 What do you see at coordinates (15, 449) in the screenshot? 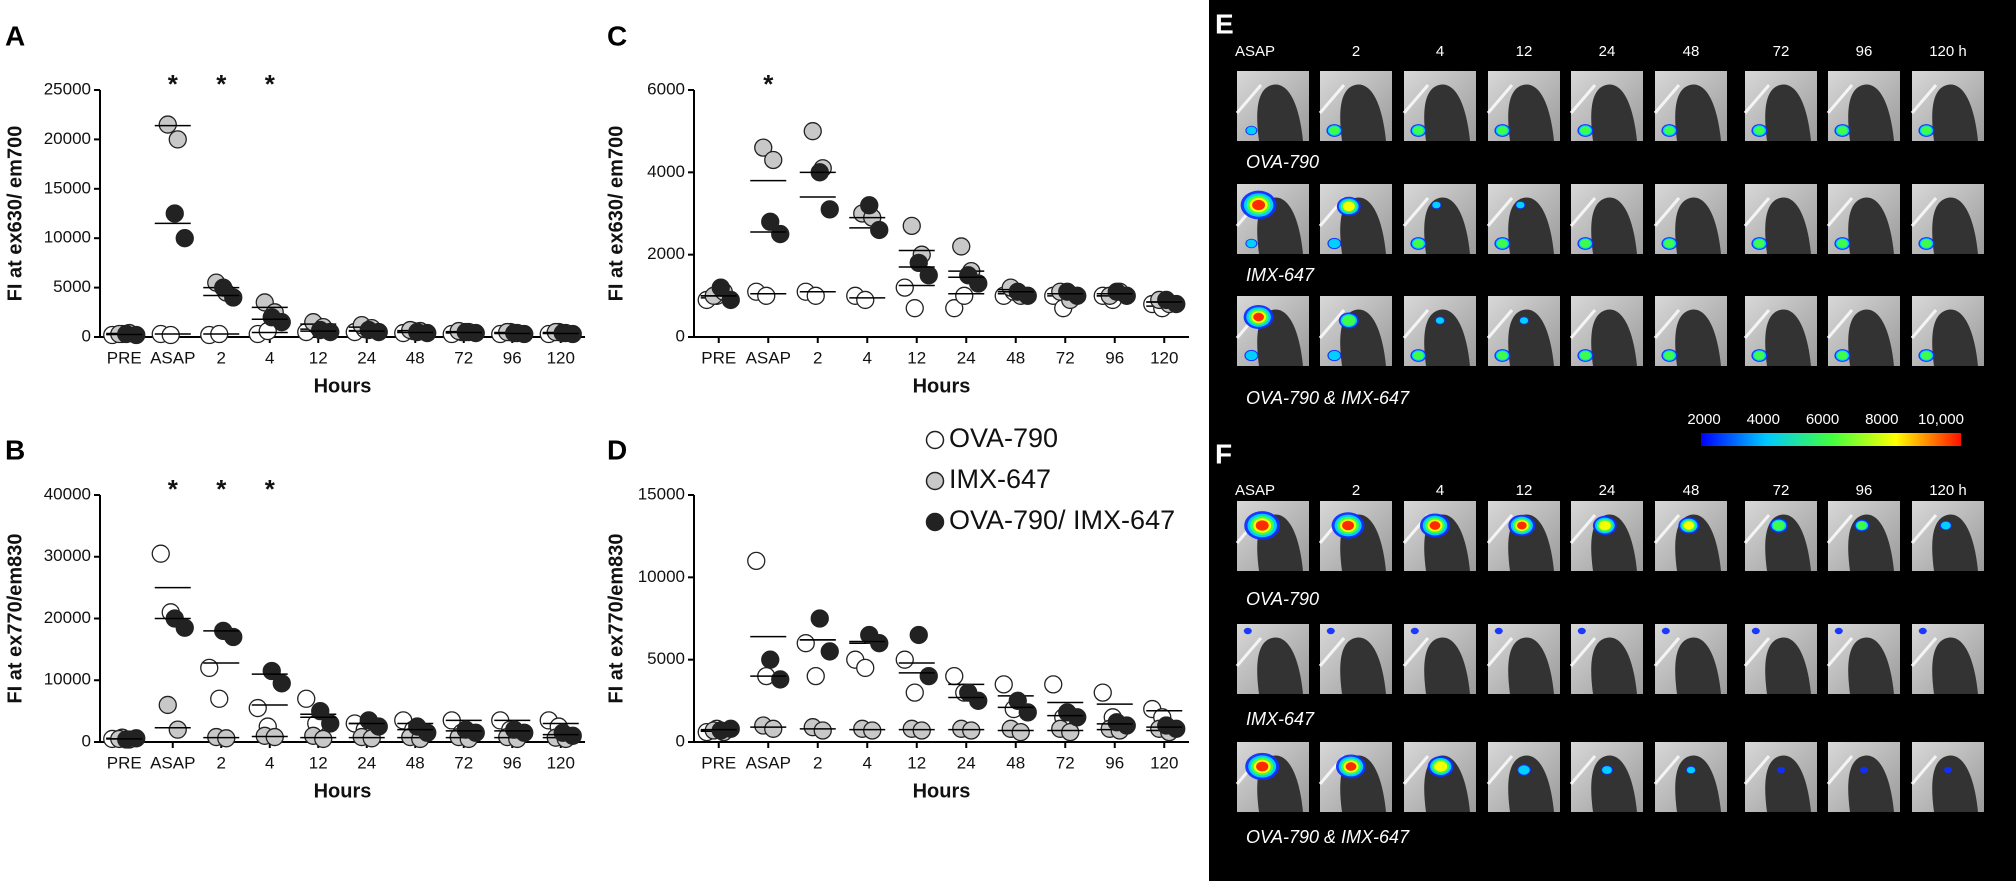
I see `panel-label: B` at bounding box center [15, 449].